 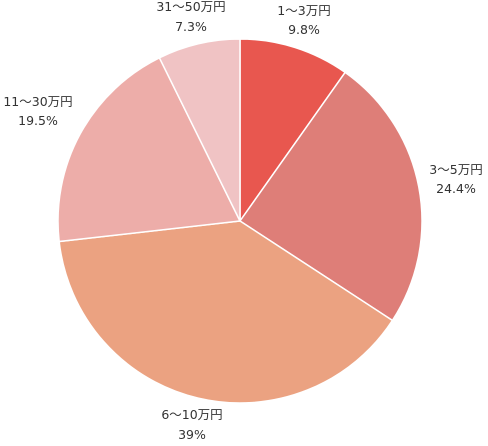 I want to click on slice-value-label-2: 24.4%, so click(x=456, y=188).